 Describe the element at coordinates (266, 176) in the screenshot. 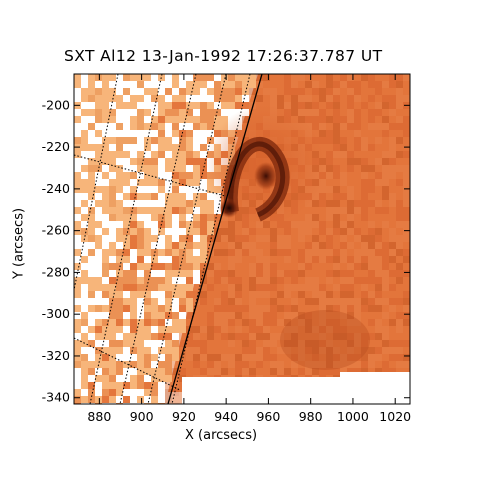

I see `loop-kernel` at that location.